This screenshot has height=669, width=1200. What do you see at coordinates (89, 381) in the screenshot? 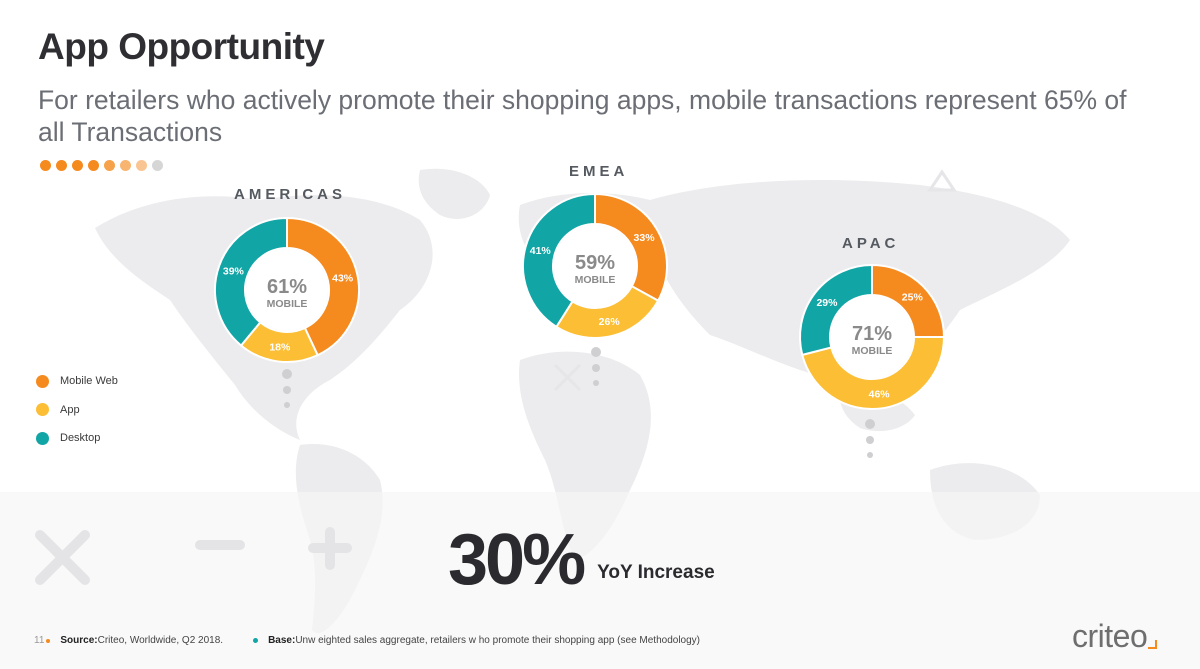
I see `legend-label: Mobile Web` at bounding box center [89, 381].